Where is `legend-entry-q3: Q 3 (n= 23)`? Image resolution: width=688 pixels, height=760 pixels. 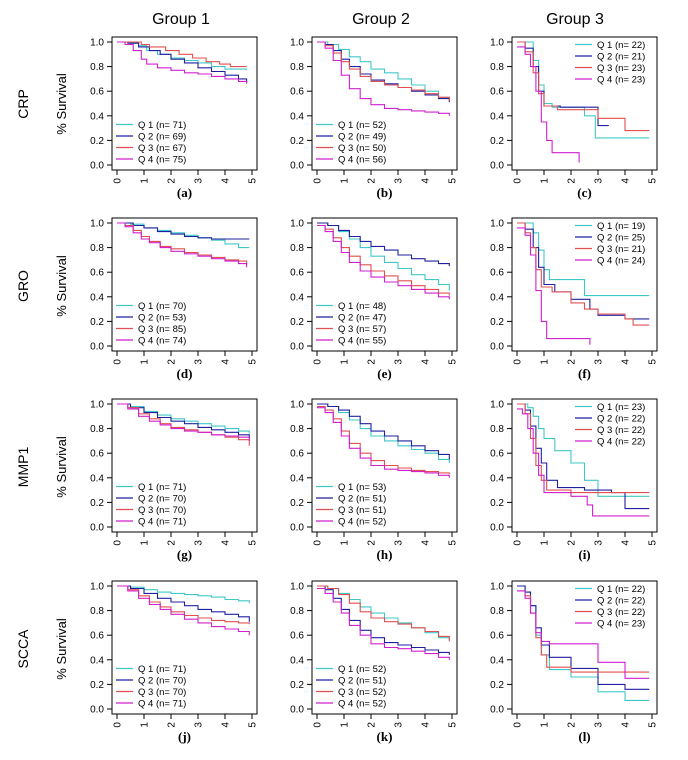 legend-entry-q3: Q 3 (n= 23) is located at coordinates (621, 68).